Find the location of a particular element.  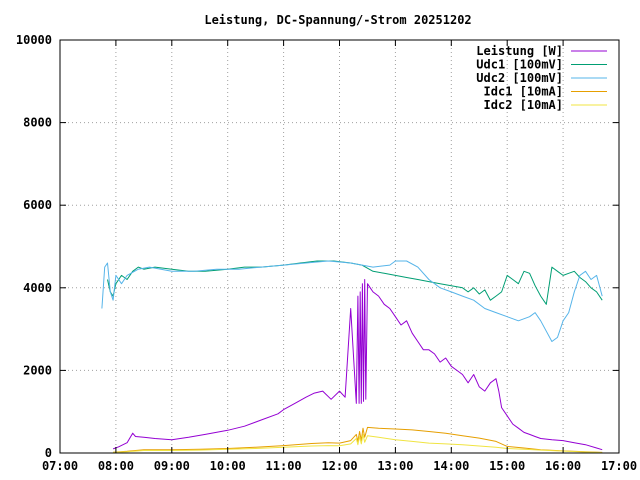

legend-label-3: Udc2 [100mV] is located at coordinates (519, 78).